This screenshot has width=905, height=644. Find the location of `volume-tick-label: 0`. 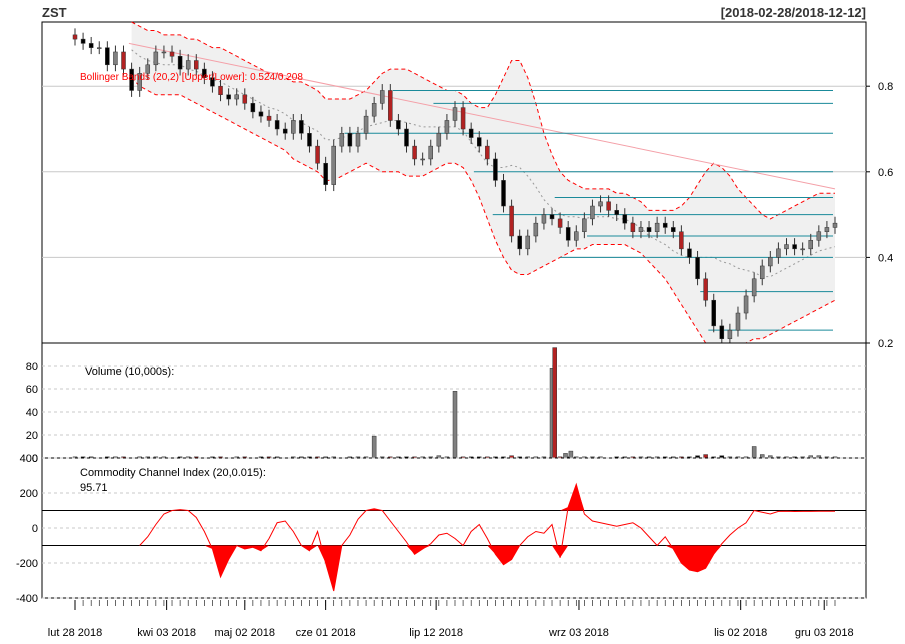

volume-tick-label: 0 is located at coordinates (35, 459).